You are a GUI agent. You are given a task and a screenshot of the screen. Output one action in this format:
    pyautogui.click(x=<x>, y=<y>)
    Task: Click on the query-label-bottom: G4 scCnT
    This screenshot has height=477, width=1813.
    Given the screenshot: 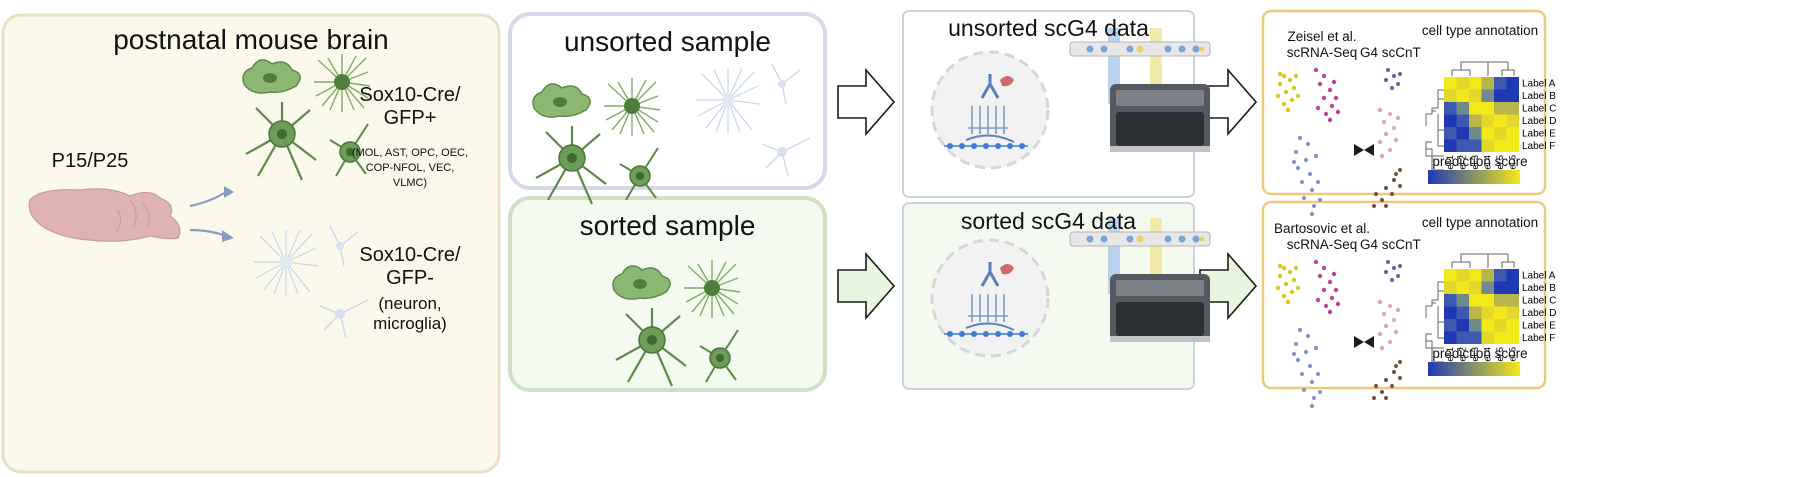 What is the action you would take?
    pyautogui.click(x=1390, y=244)
    